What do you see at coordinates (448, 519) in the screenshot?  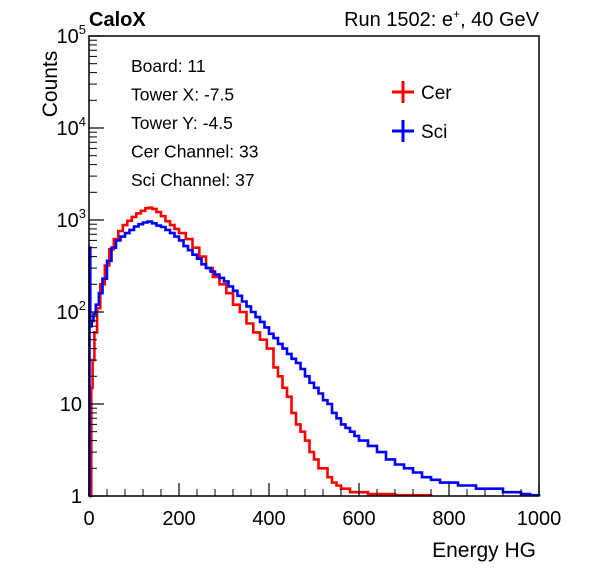 I see `x-tick-label: 800` at bounding box center [448, 519].